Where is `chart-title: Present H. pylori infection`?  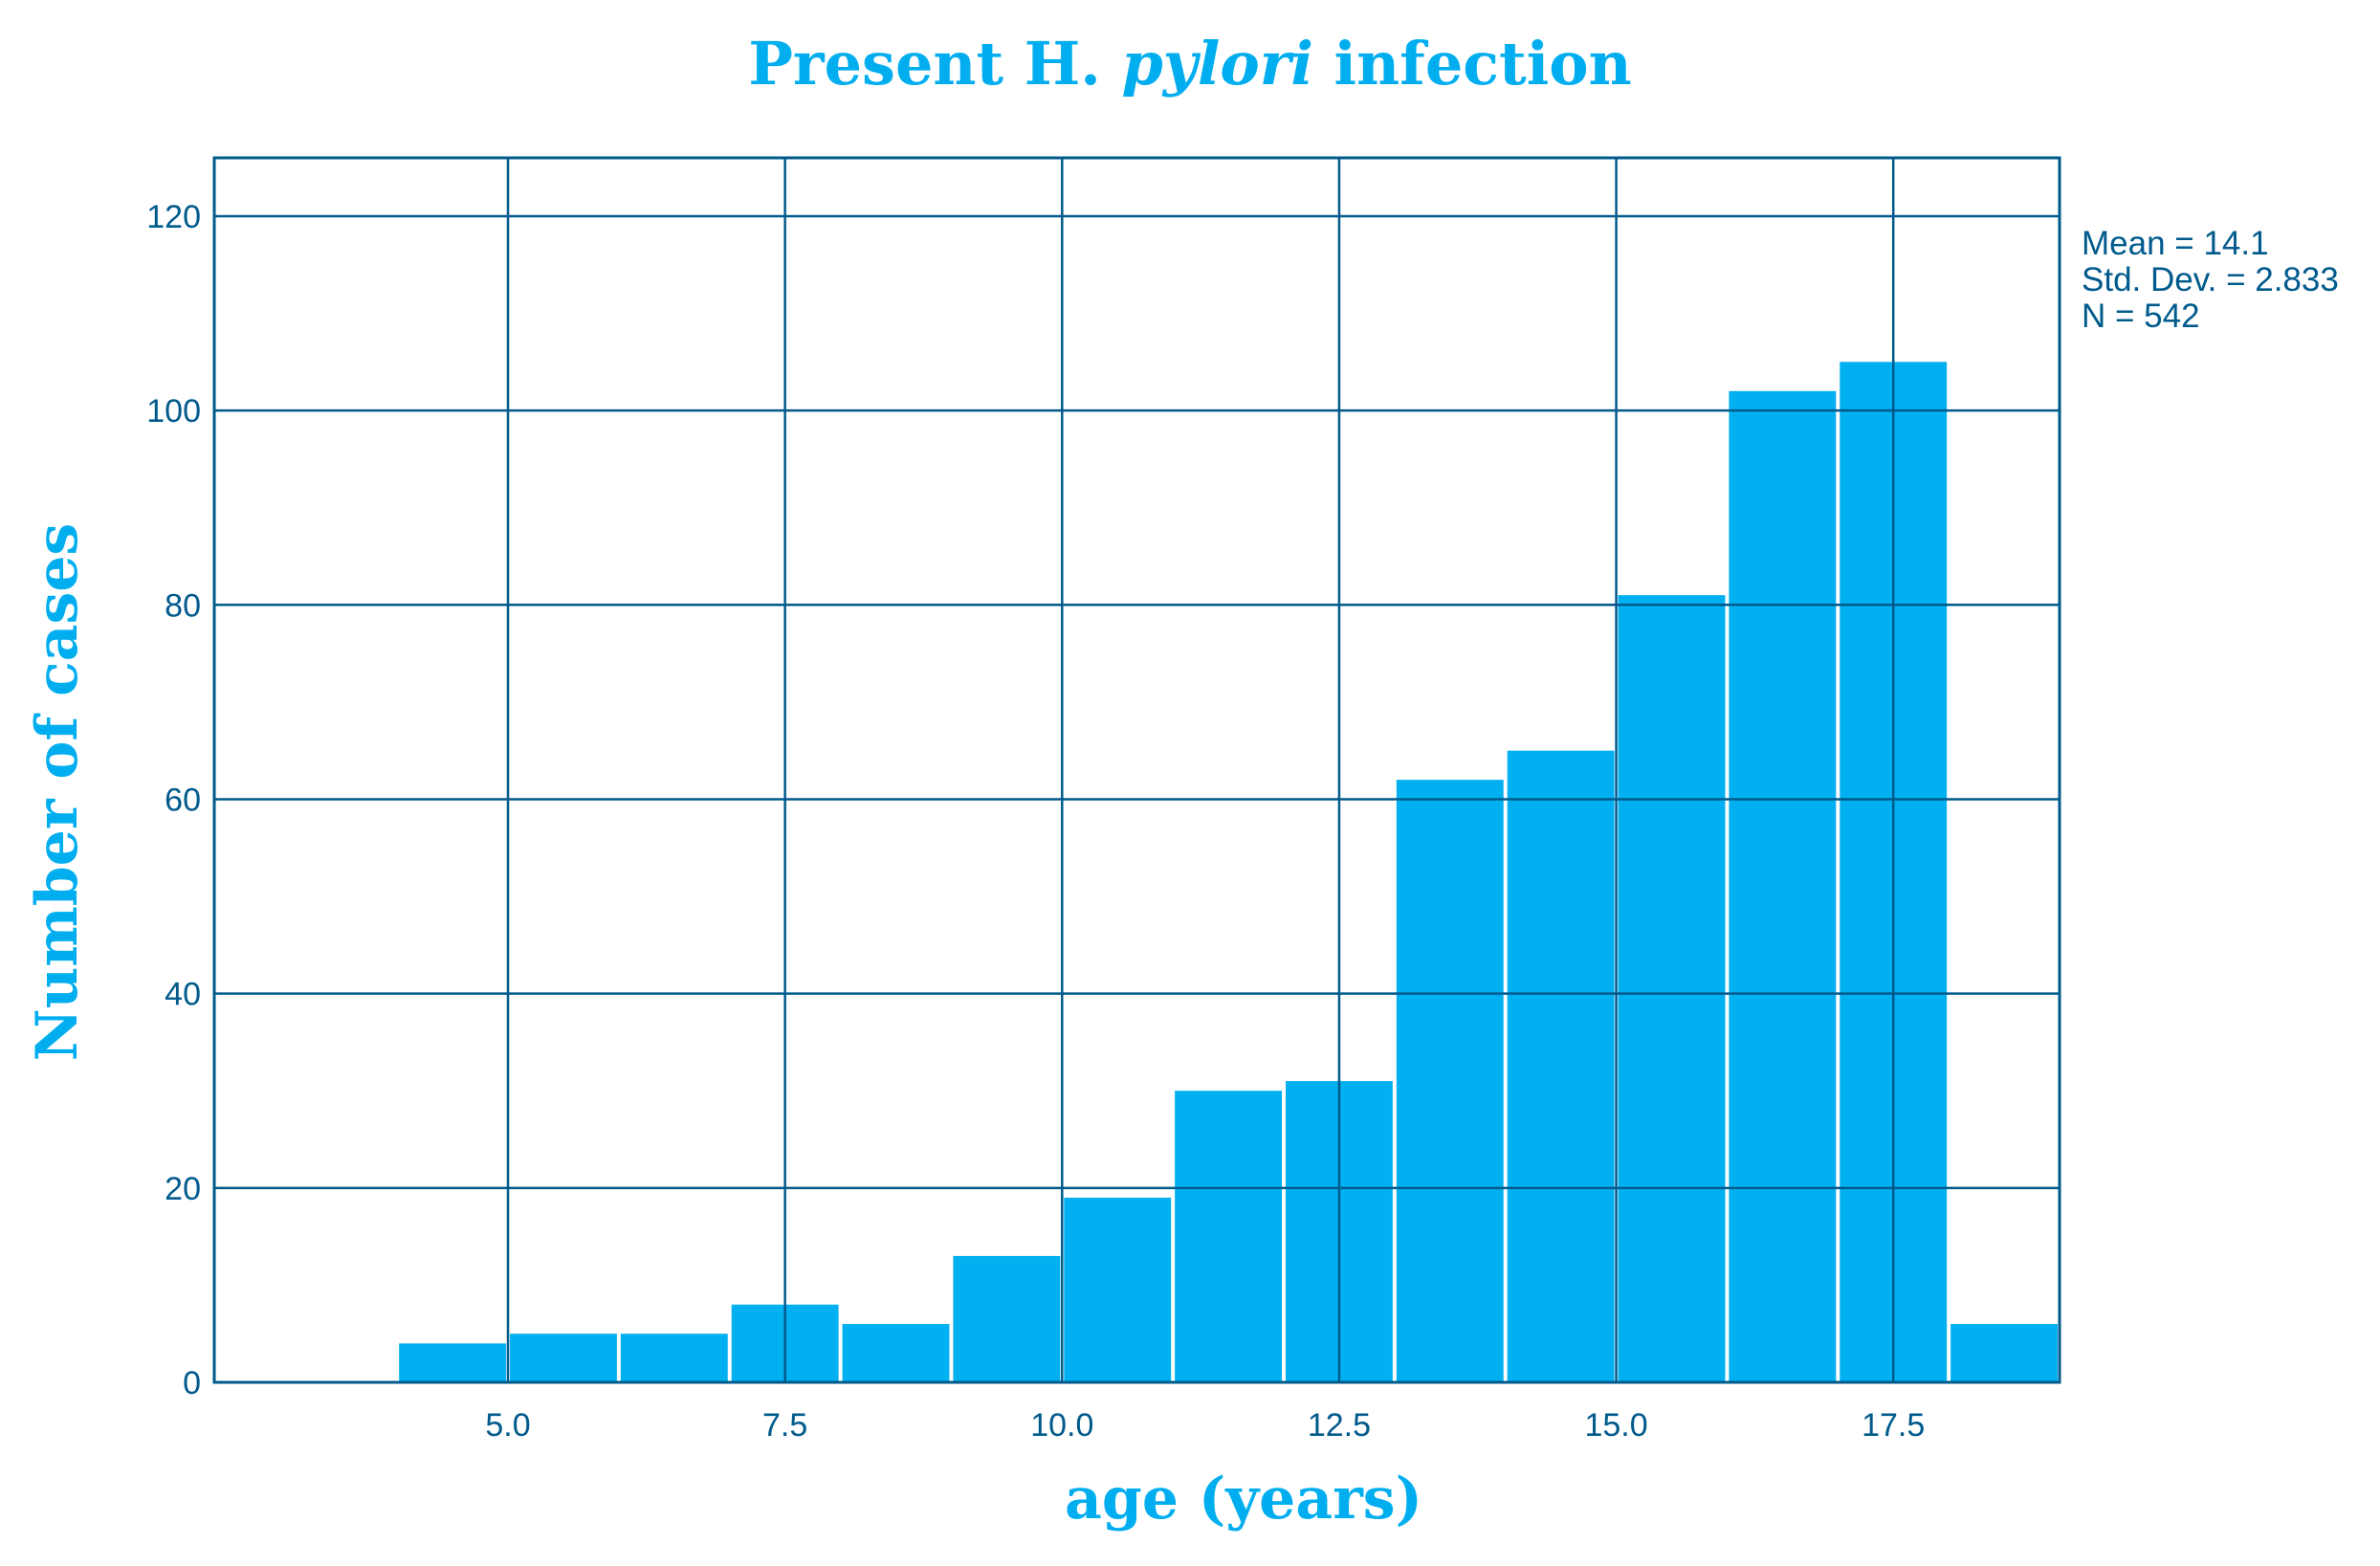
chart-title: Present H. pylori infection is located at coordinates (1190, 64).